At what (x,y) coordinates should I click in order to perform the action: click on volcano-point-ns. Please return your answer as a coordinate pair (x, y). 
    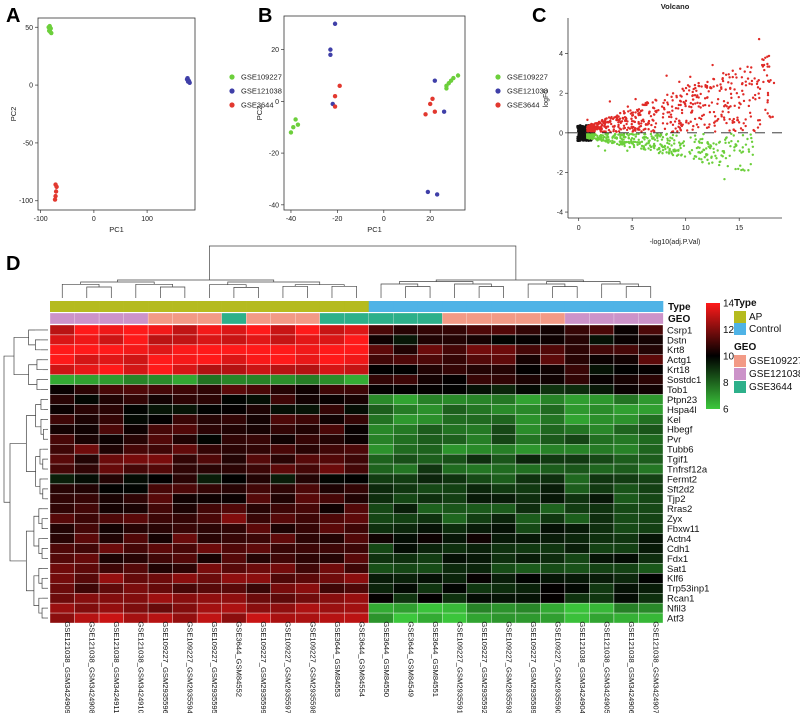
    Looking at the image, I should click on (585, 130).